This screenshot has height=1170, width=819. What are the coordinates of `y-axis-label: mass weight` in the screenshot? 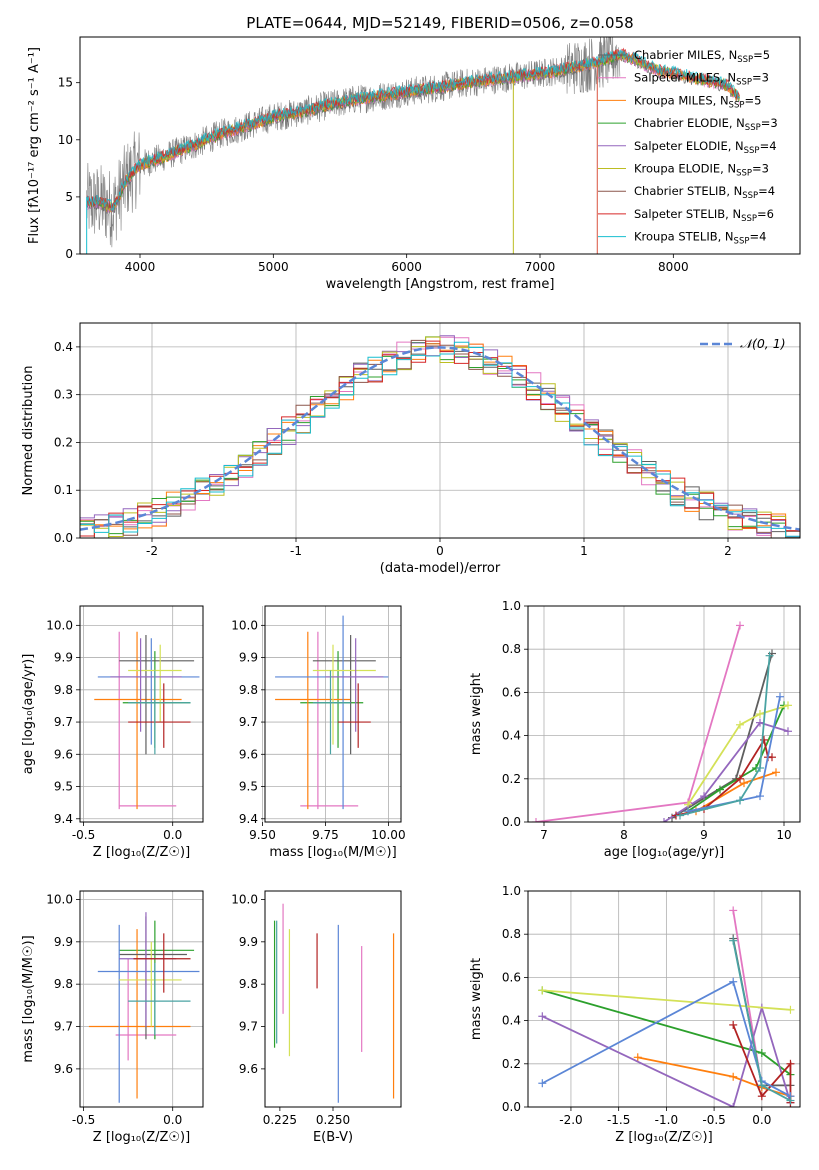 It's located at (476, 999).